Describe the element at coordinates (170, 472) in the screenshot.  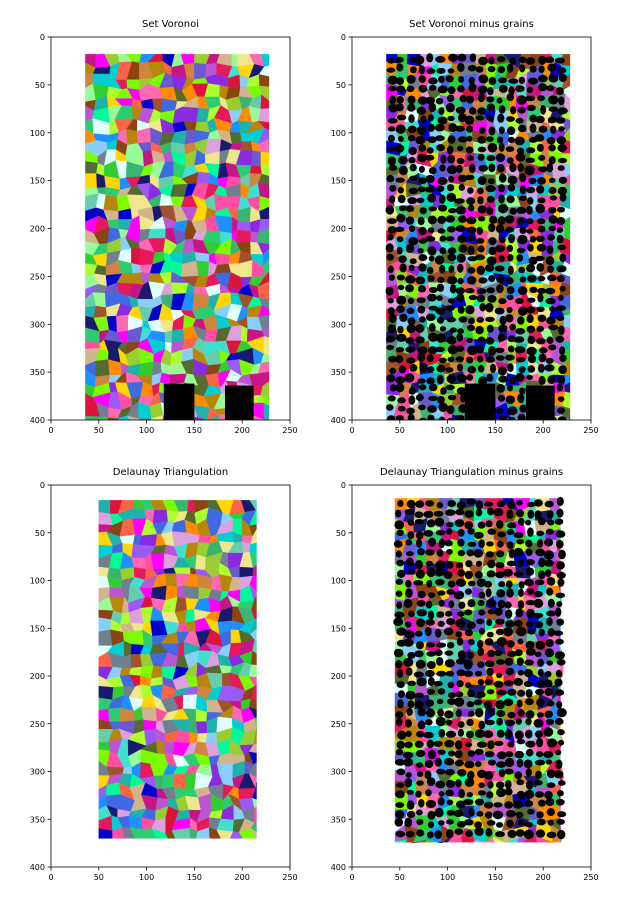
I see `chart-title: Delaunay Triangulation` at that location.